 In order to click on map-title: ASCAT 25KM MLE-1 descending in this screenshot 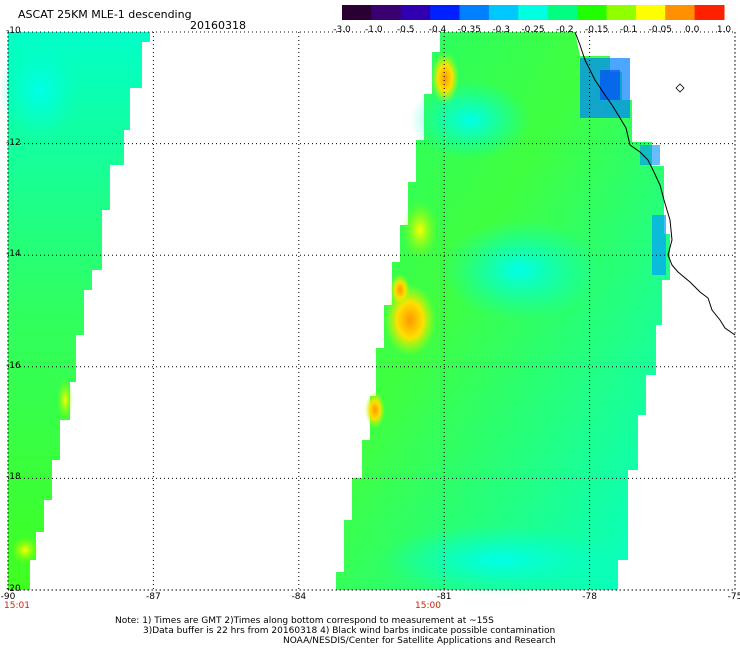, I will do `click(105, 14)`.